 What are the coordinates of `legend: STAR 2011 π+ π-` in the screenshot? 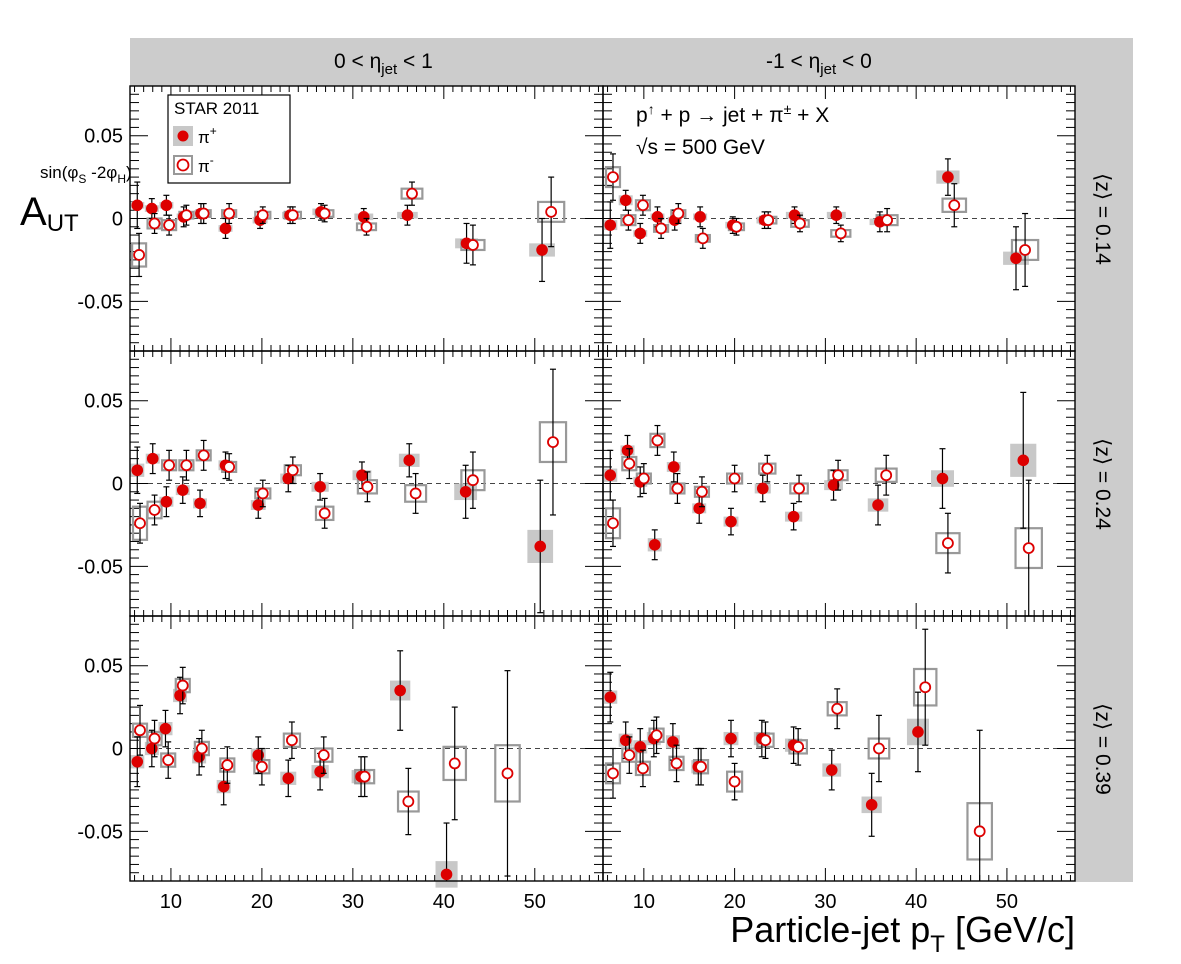 It's located at (229, 139).